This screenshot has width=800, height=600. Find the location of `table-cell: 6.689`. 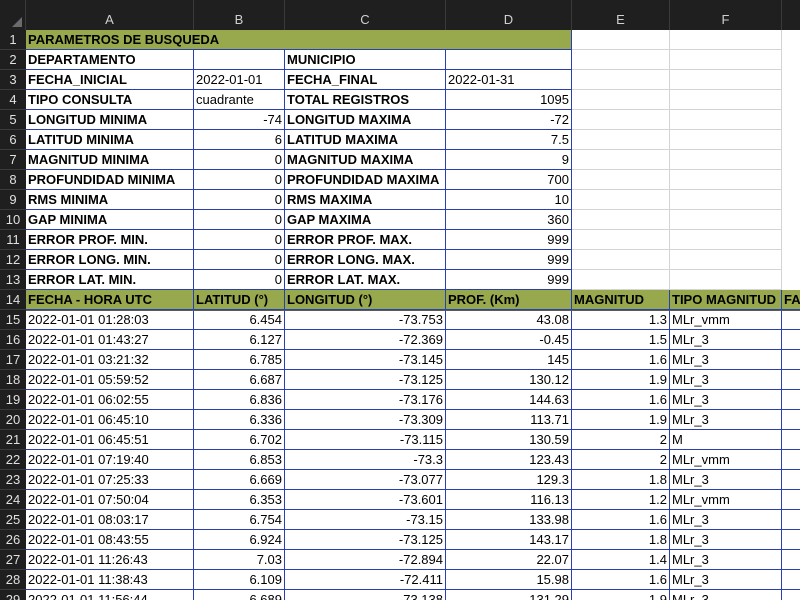

table-cell: 6.689 is located at coordinates (239, 595).